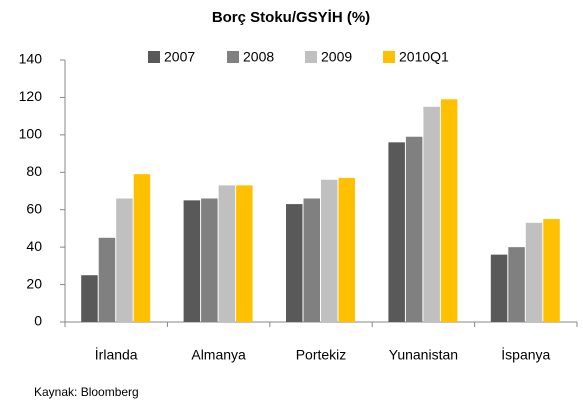 This screenshot has height=408, width=583. What do you see at coordinates (336, 57) in the screenshot?
I see `legend-label: 2009` at bounding box center [336, 57].